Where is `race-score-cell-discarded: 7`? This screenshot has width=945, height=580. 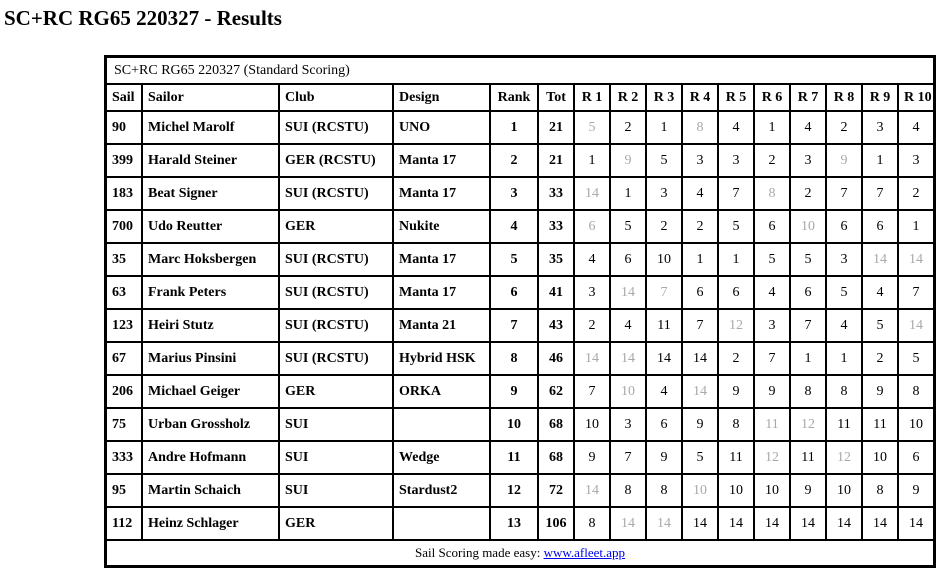
race-score-cell-discarded: 7 is located at coordinates (664, 292).